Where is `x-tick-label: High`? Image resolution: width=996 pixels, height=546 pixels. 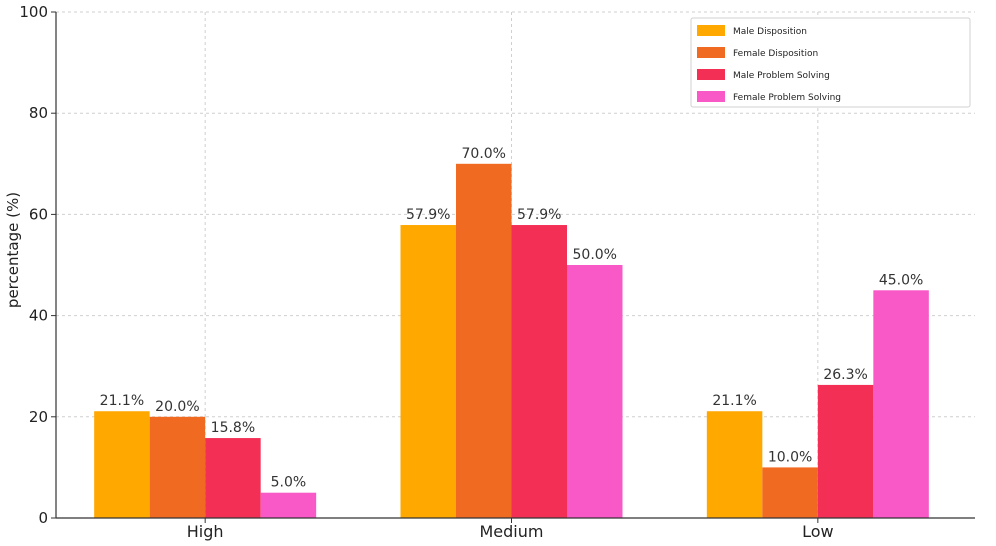 x-tick-label: High is located at coordinates (205, 531).